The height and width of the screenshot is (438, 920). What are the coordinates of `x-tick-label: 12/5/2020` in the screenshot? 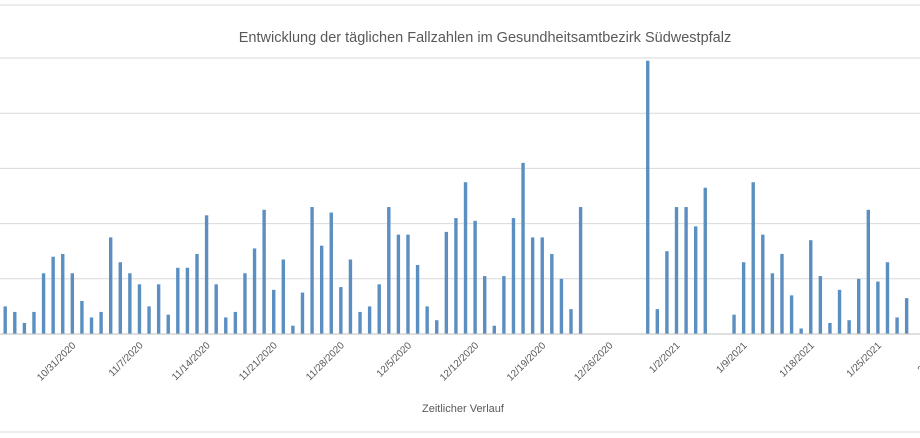 It's located at (395, 360).